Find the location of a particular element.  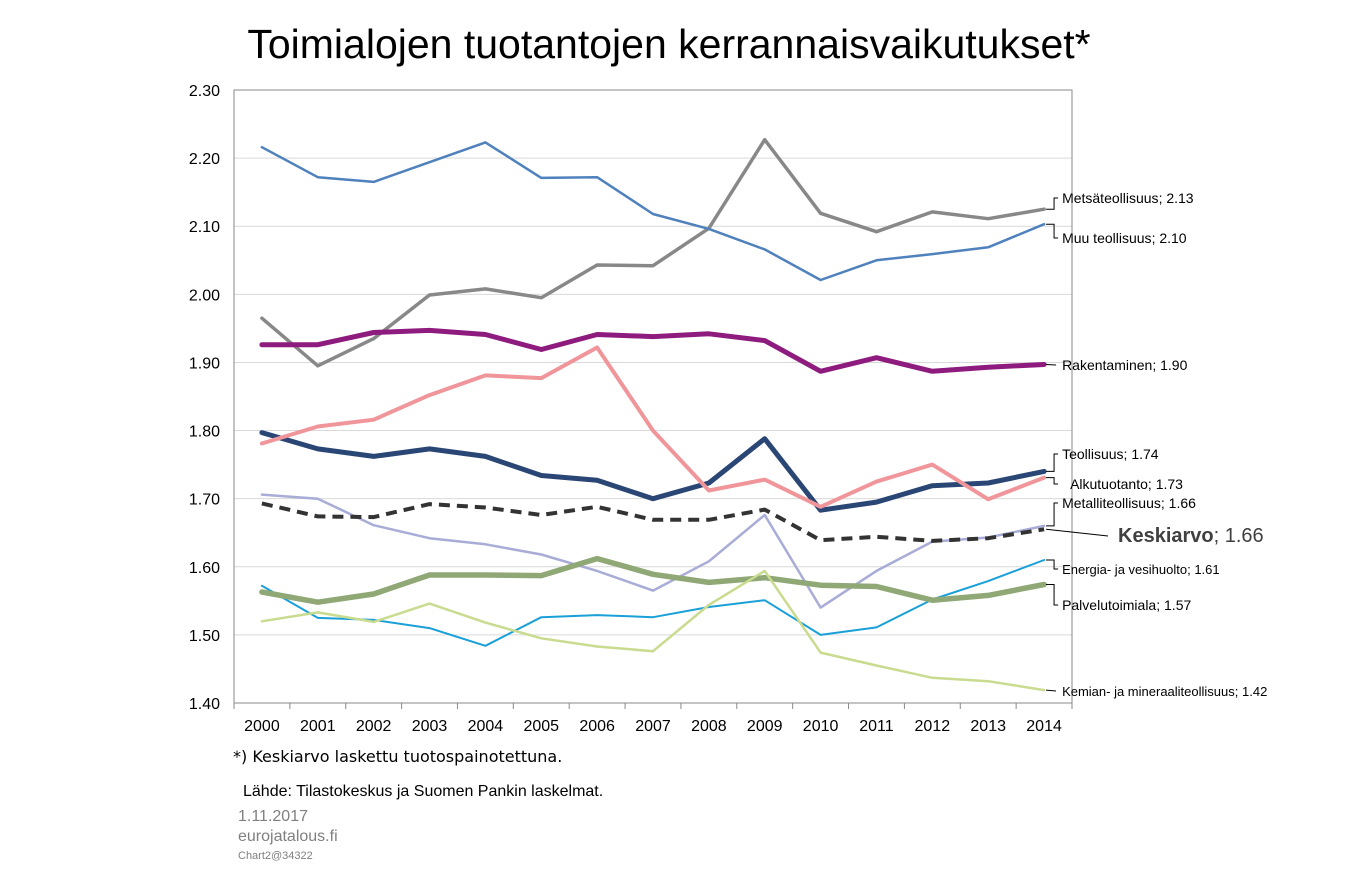

y-tick-label: 2.10 is located at coordinates (204, 227).